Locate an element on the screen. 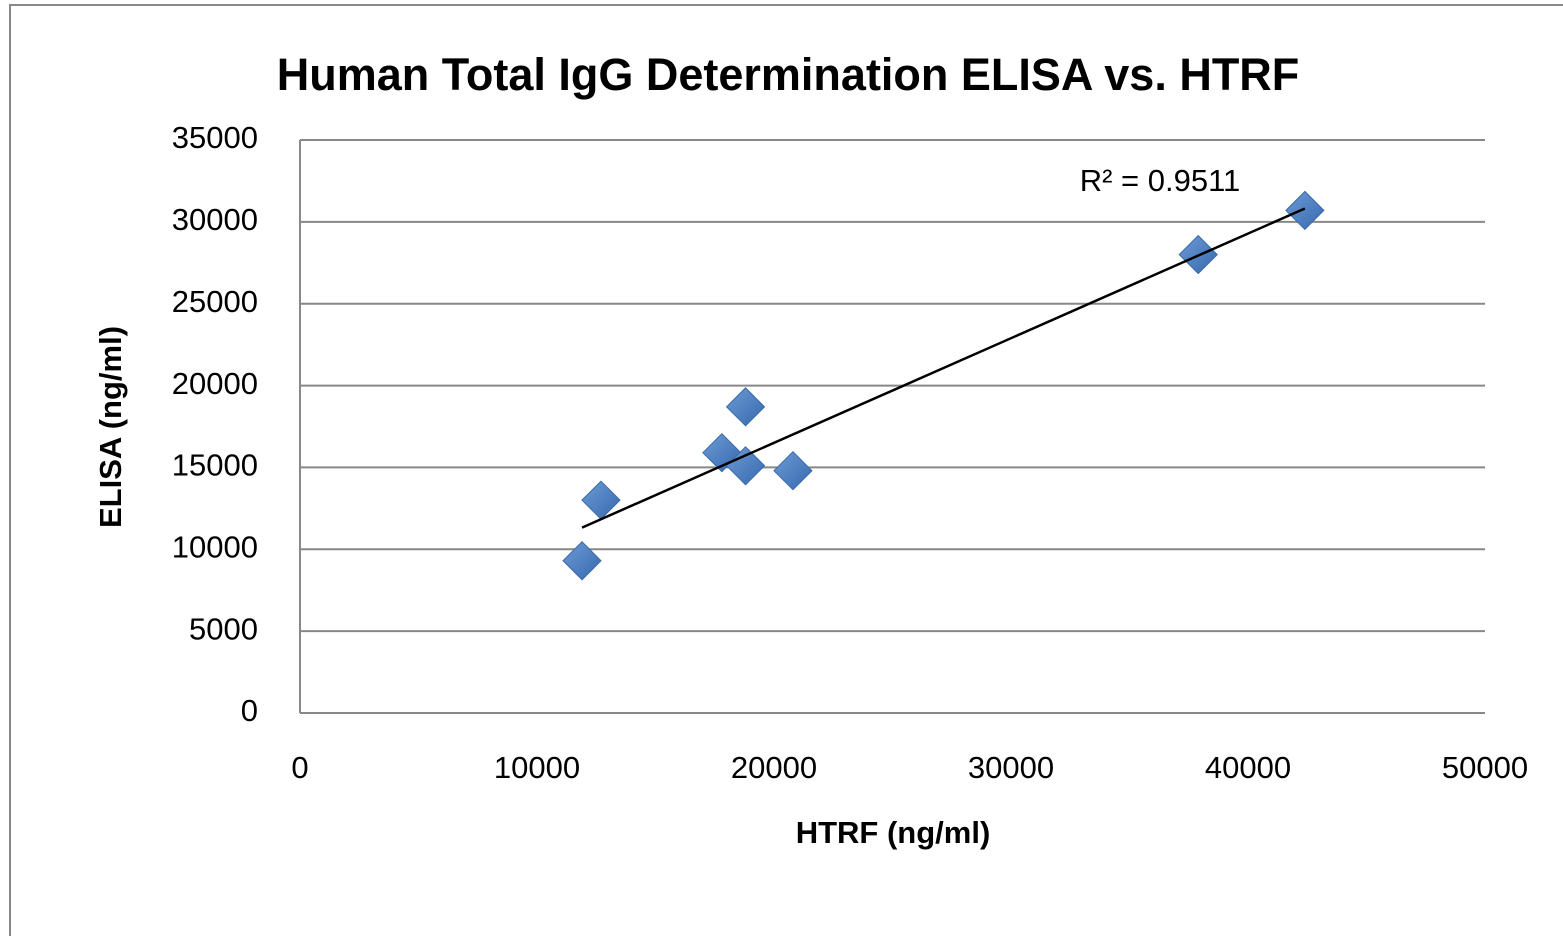 This screenshot has height=936, width=1563. x-tick-label: 30000 is located at coordinates (1011, 767).